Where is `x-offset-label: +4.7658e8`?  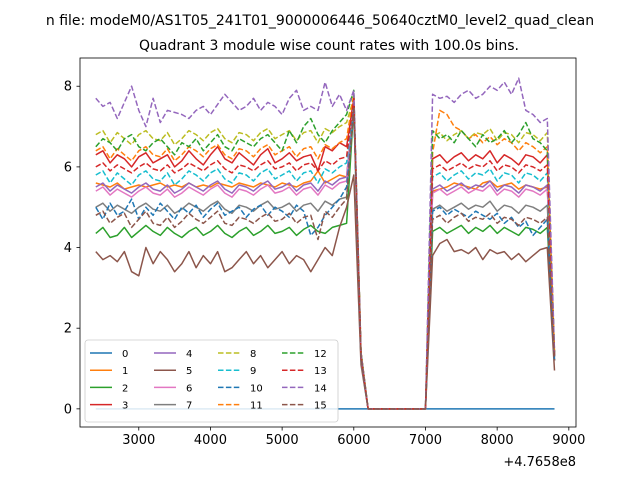 x-offset-label: +4.7658e8 is located at coordinates (539, 462).